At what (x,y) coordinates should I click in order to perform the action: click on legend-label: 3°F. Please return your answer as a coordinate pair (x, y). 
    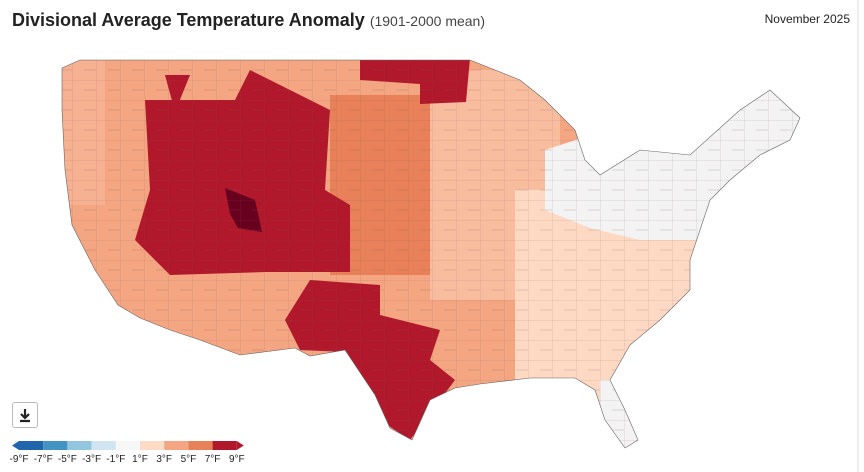
    Looking at the image, I should click on (164, 459).